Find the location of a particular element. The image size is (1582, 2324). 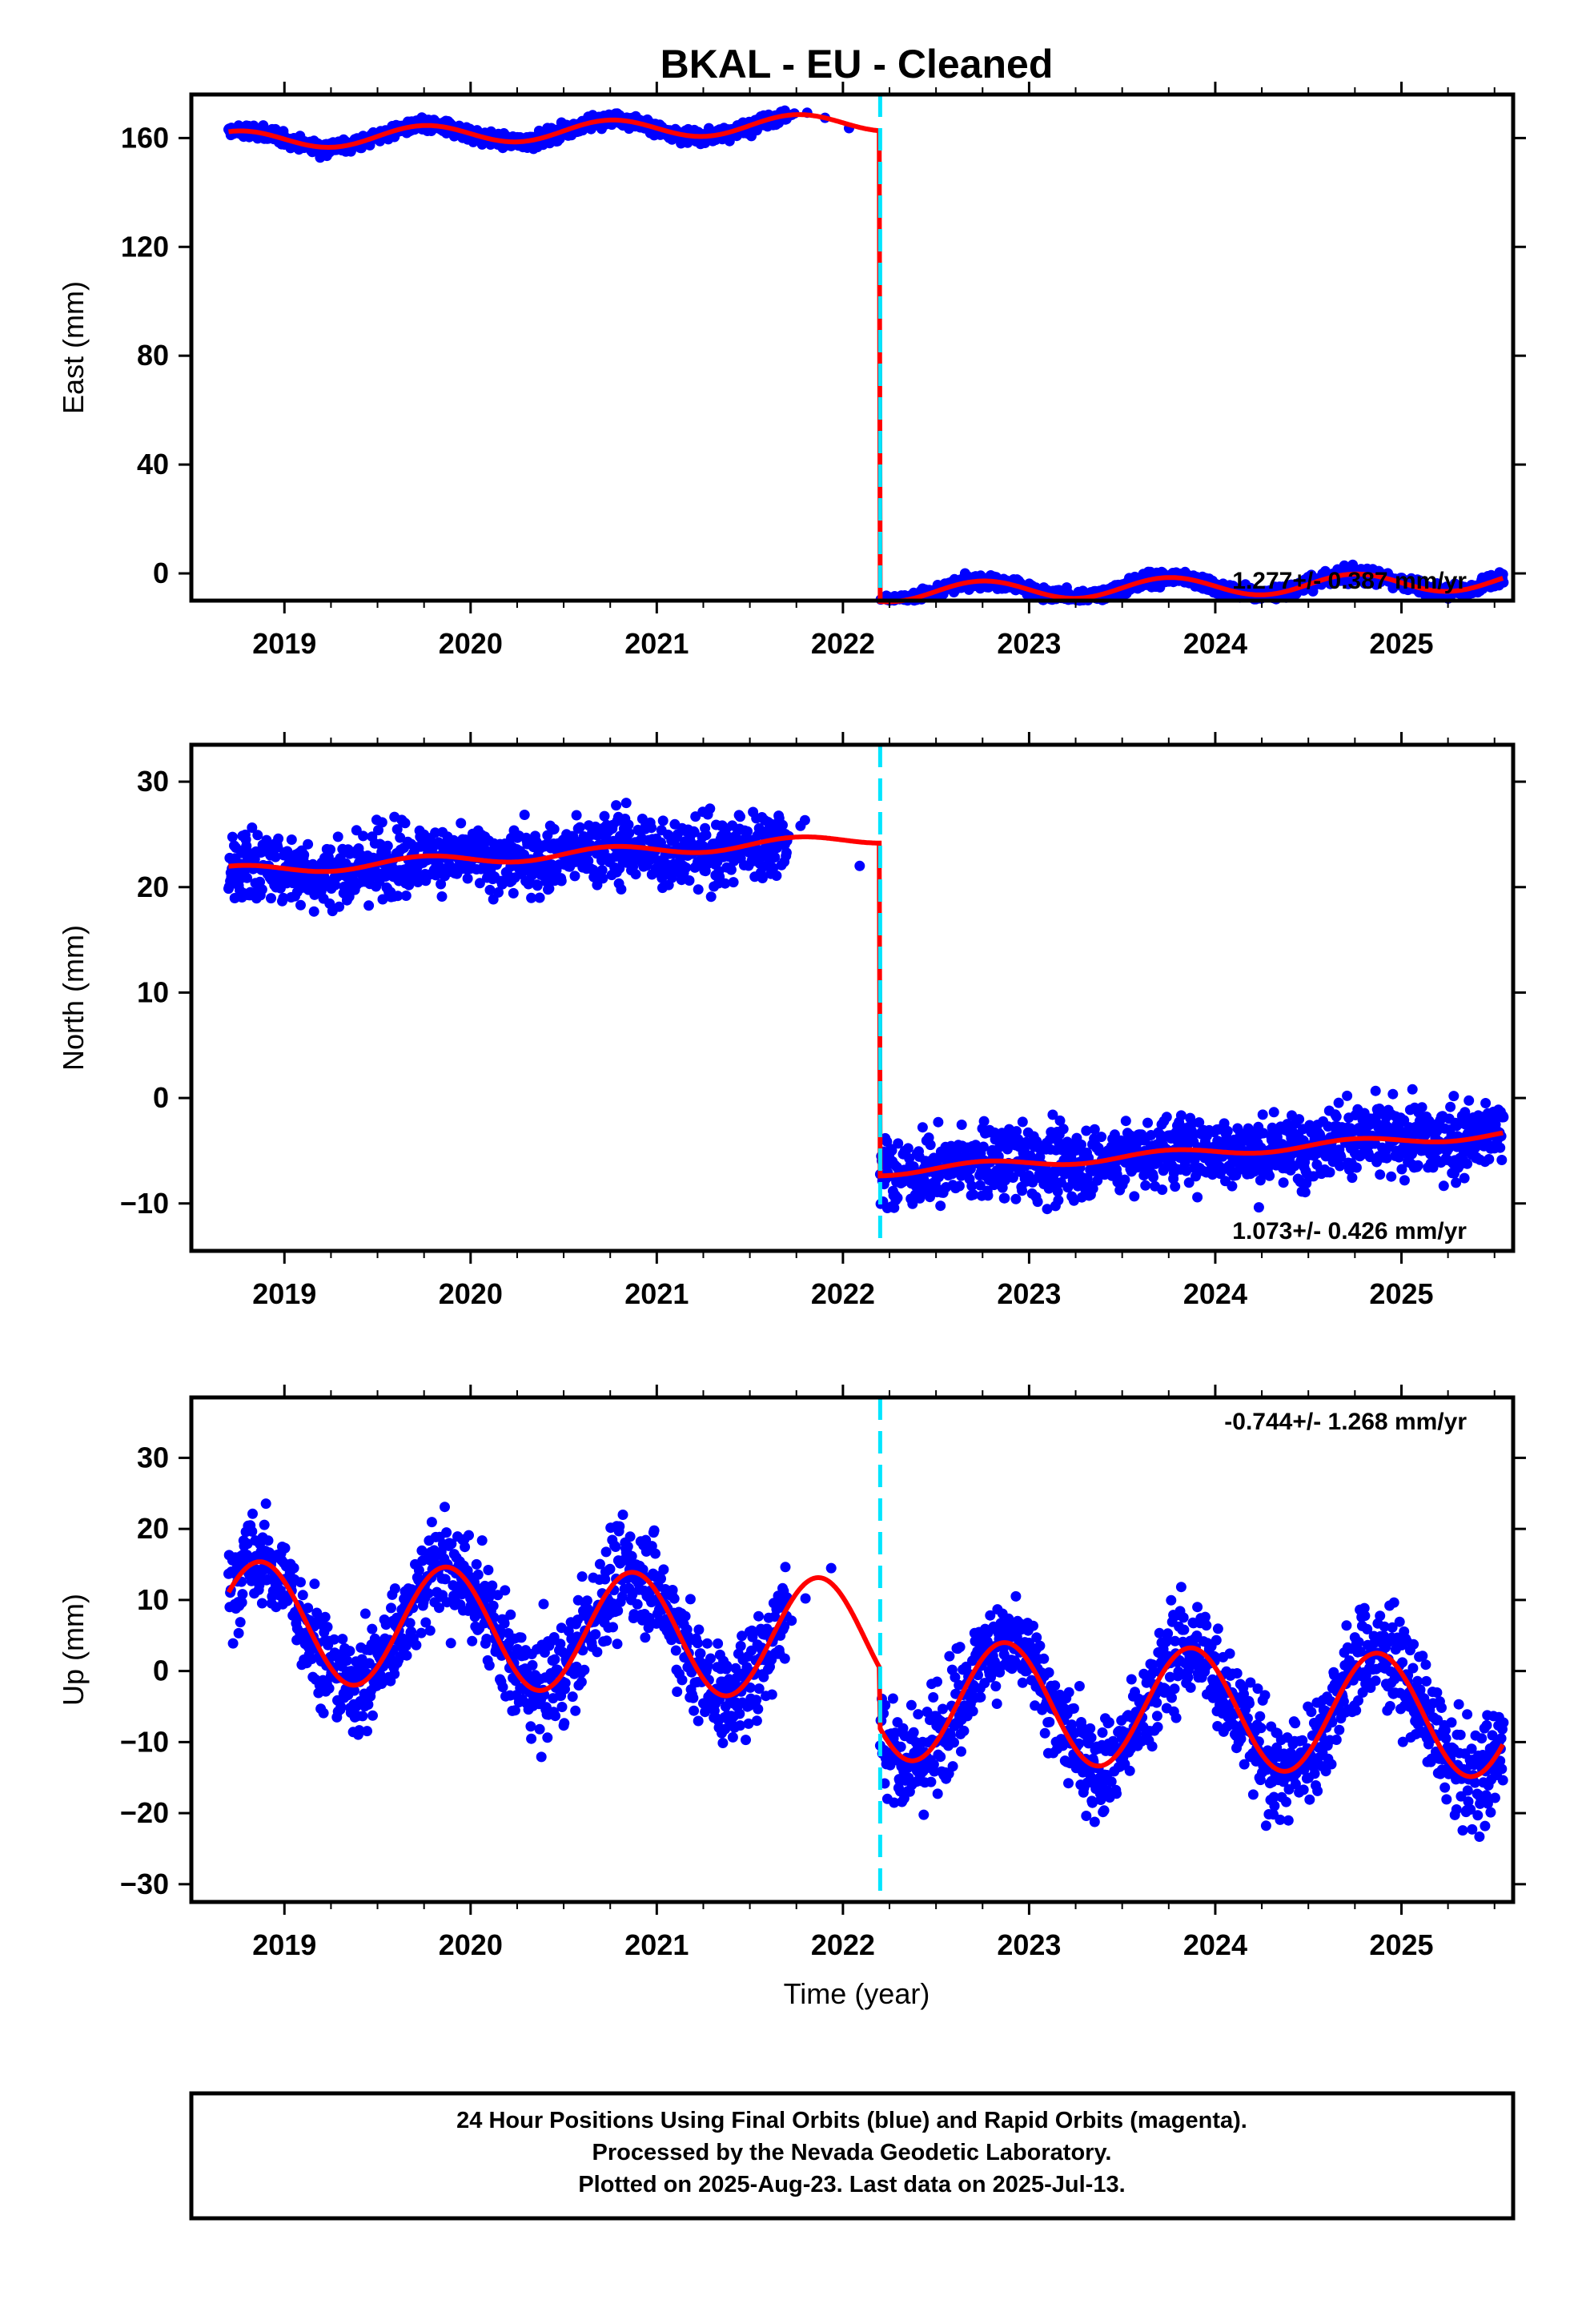

chart-title: BKAL - EU - Cleaned is located at coordinates (857, 64).